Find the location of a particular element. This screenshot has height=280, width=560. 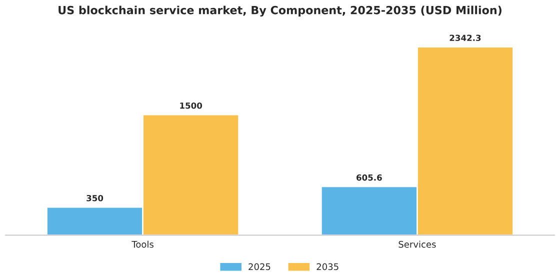

data-label: 605.6 is located at coordinates (369, 177).